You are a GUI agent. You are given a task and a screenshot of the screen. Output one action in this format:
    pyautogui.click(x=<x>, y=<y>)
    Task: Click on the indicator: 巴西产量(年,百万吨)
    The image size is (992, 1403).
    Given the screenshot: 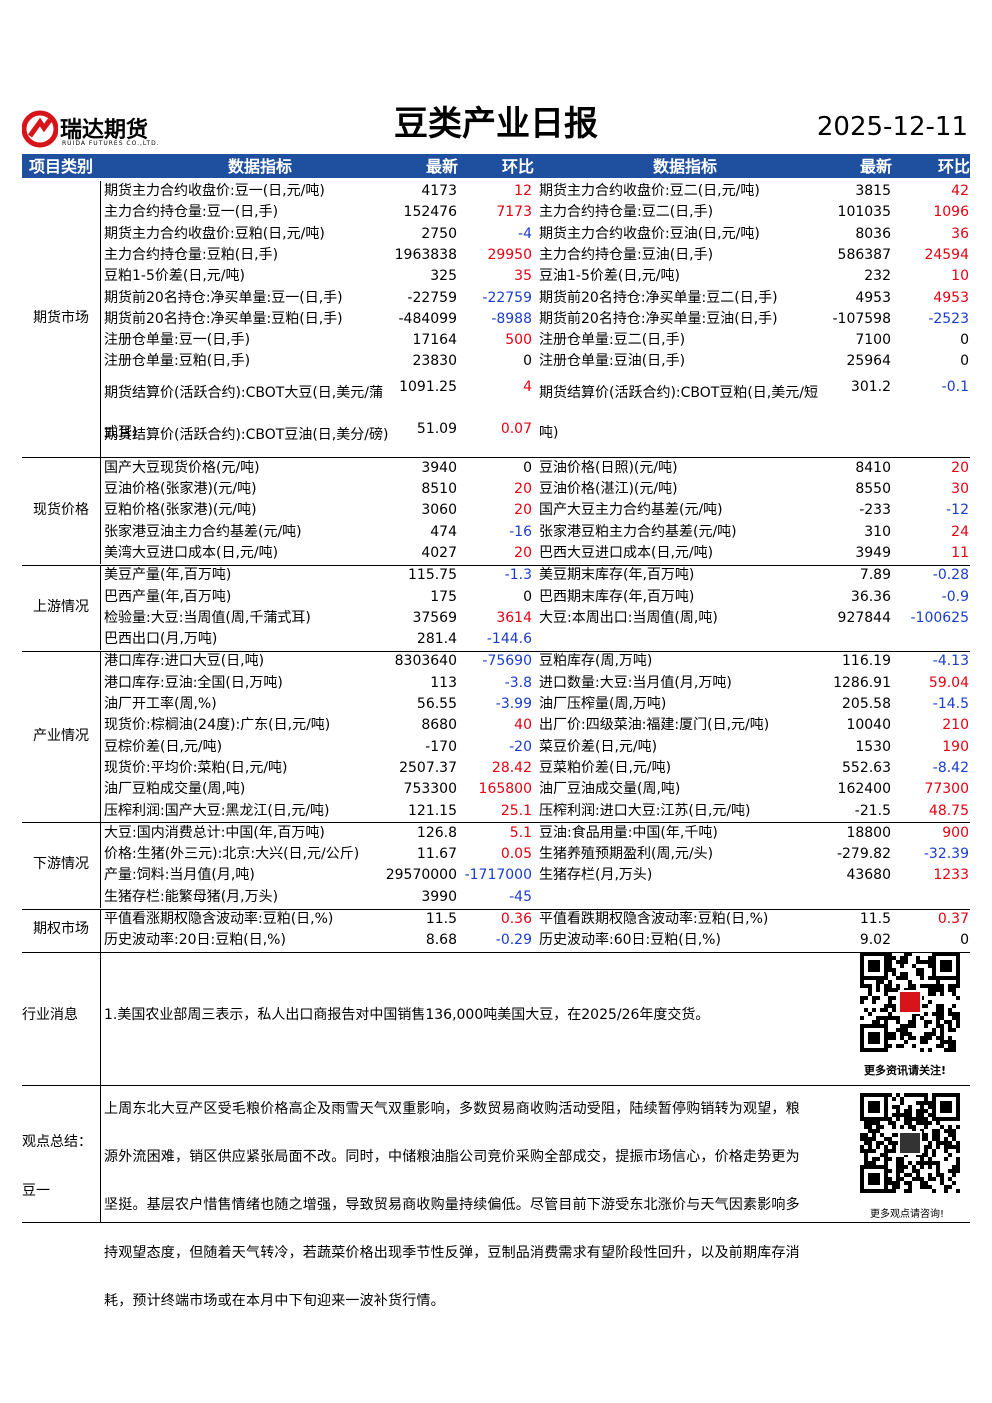 What is the action you would take?
    pyautogui.click(x=168, y=596)
    